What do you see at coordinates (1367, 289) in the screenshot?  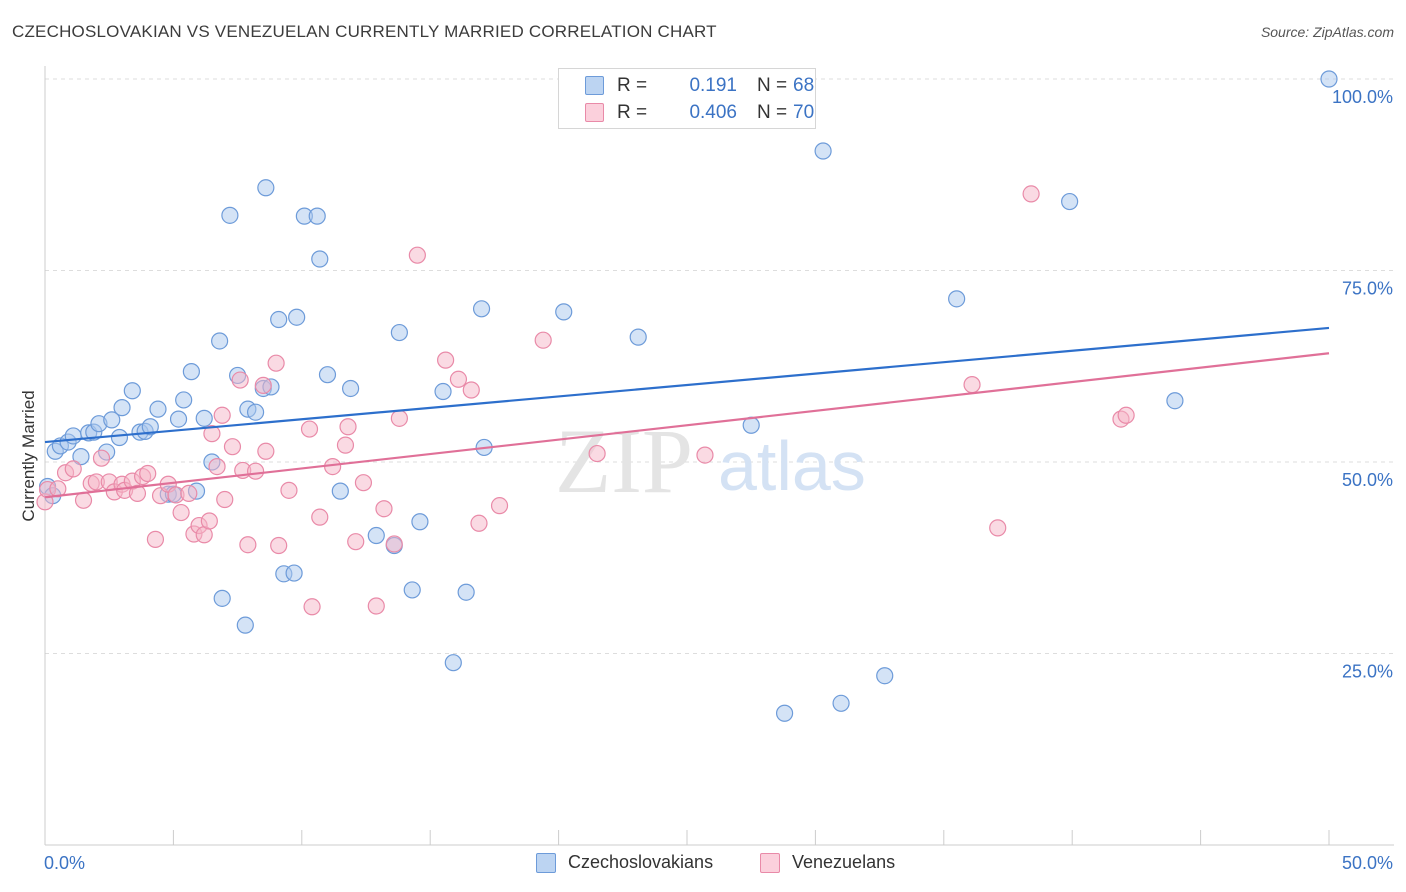 I see `y-tick-label: 75.0%` at bounding box center [1367, 289].